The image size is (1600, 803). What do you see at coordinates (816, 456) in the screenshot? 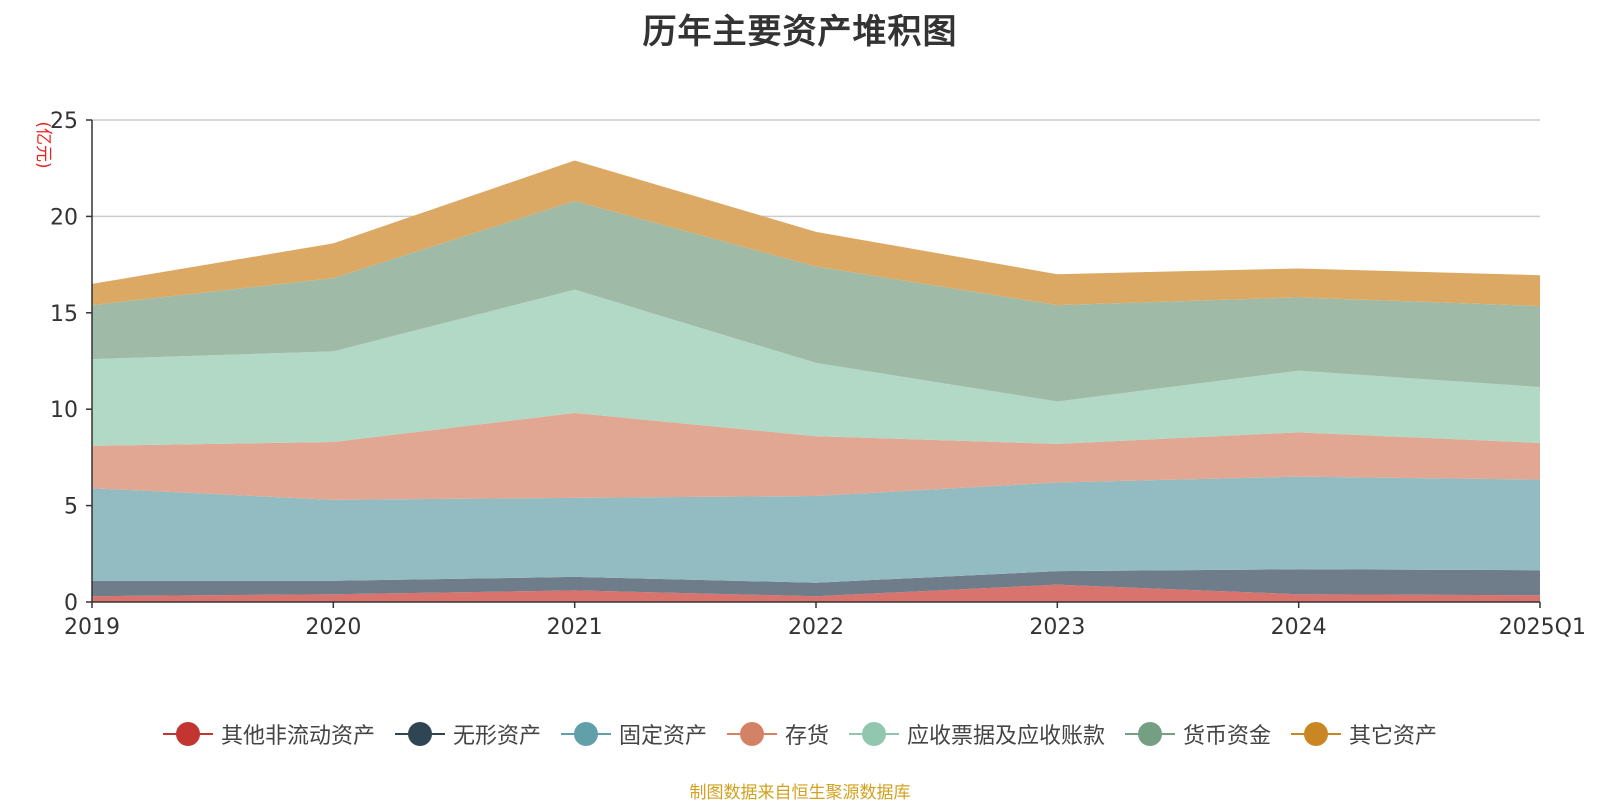
I see `area-存货` at bounding box center [816, 456].